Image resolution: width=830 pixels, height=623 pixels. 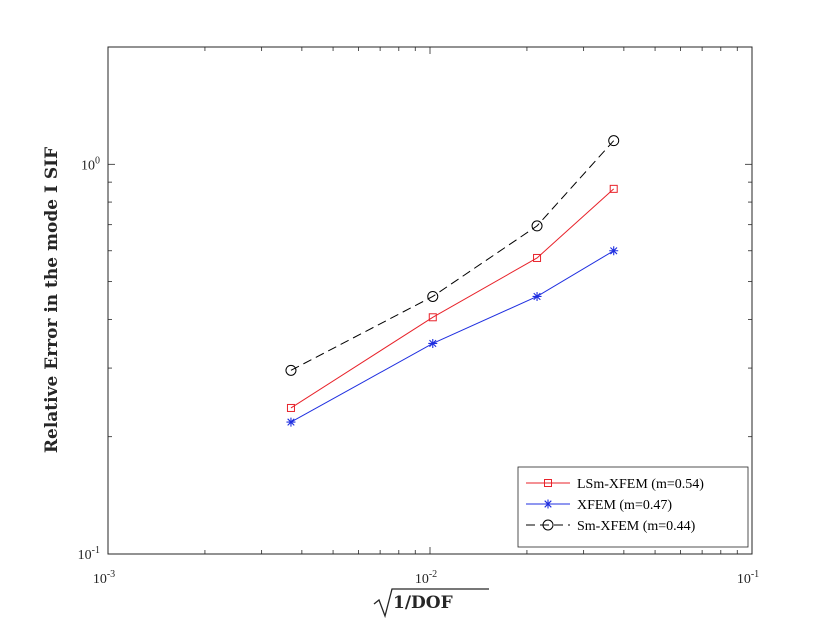 I want to click on x-tick-label: 10⁻³, so click(x=104, y=578).